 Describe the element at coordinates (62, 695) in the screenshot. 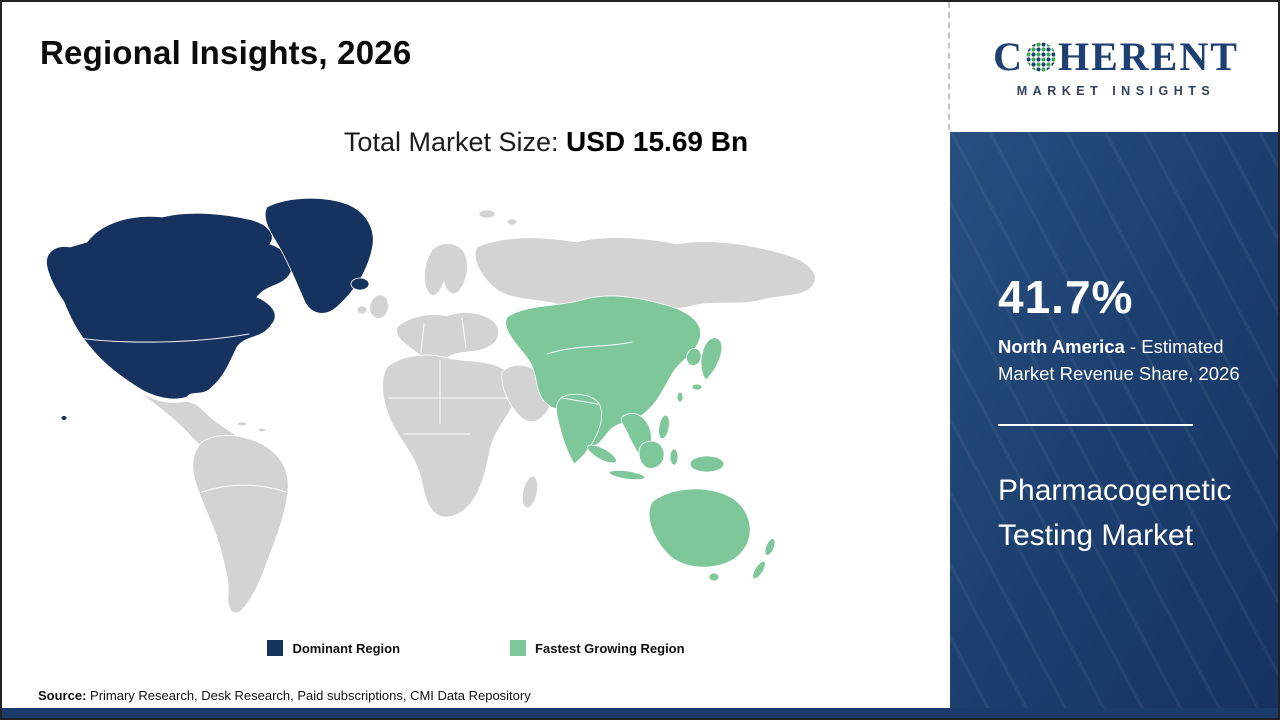

I see `source-label: Source:` at that location.